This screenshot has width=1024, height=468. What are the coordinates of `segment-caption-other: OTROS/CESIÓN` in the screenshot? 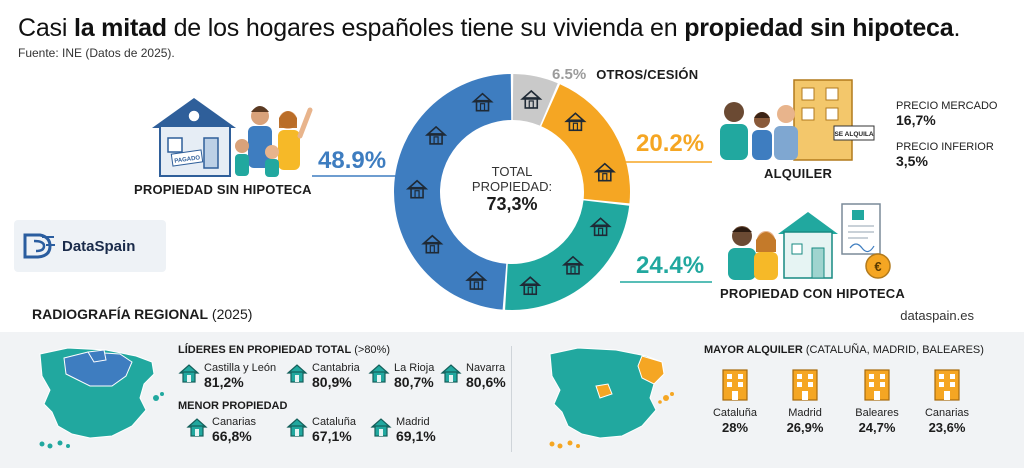 It's located at (647, 74).